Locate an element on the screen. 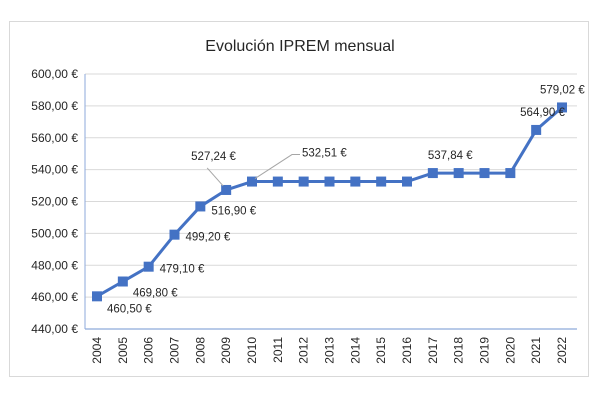 The image size is (600, 400). data-label: 532,51 € is located at coordinates (324, 154).